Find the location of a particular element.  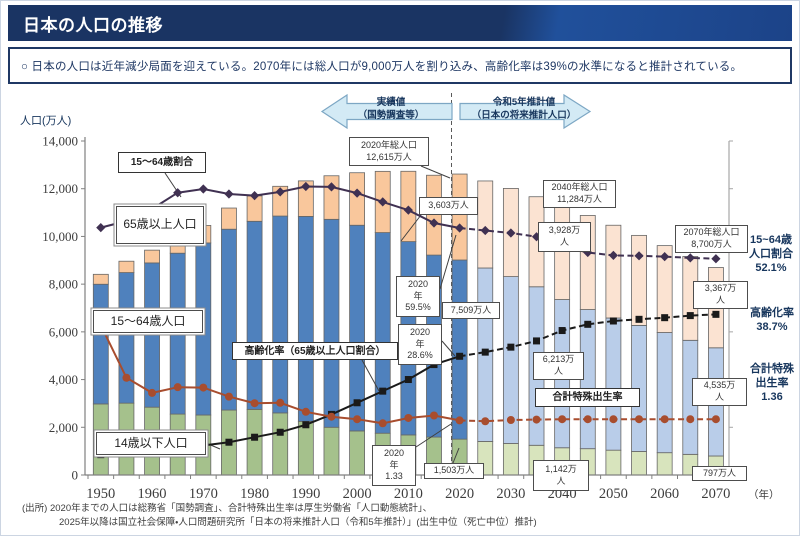

callout-ratio-2020: 2020 年 59.5% is located at coordinates (418, 296).